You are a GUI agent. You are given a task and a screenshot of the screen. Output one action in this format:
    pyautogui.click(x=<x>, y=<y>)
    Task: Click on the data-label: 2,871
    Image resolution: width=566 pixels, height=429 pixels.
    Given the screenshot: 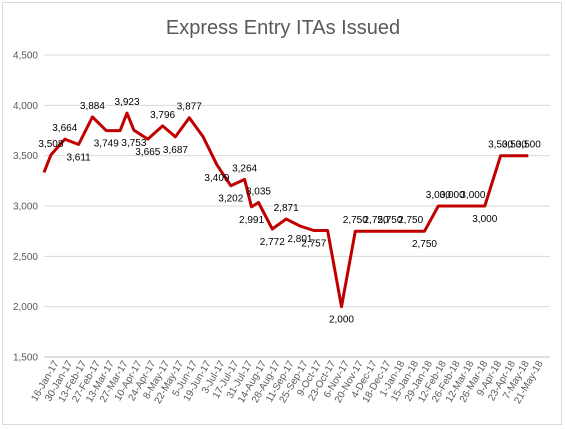 What is the action you would take?
    pyautogui.click(x=286, y=208)
    